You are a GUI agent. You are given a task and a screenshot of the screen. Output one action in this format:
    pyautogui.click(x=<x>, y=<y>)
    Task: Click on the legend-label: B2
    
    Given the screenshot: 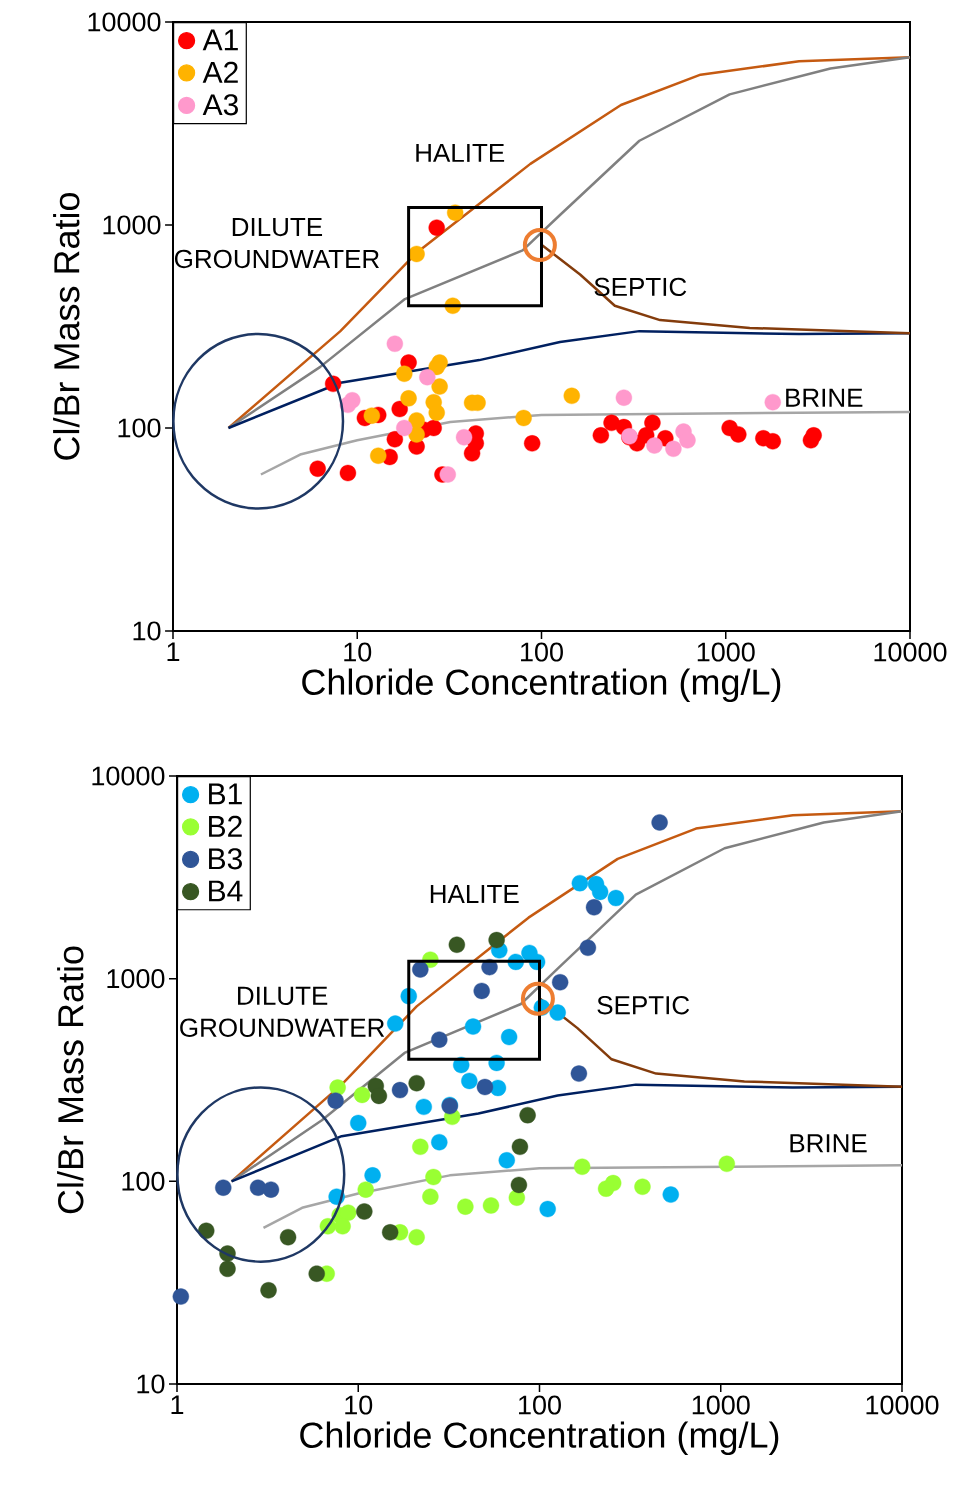 What is the action you would take?
    pyautogui.click(x=225, y=826)
    